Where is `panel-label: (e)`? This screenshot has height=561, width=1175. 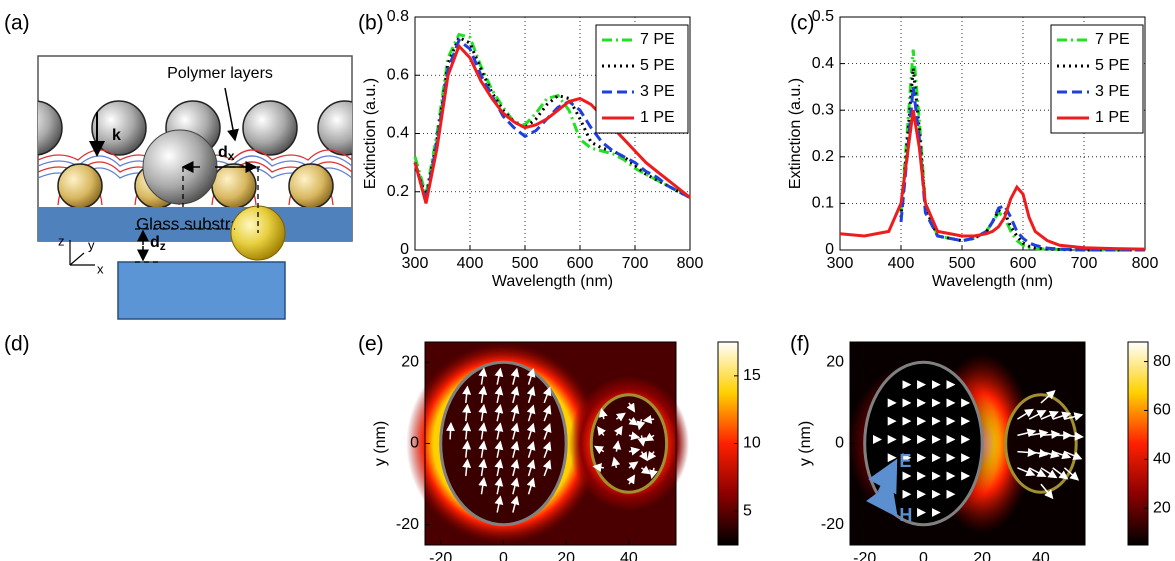 panel-label: (e) is located at coordinates (371, 344).